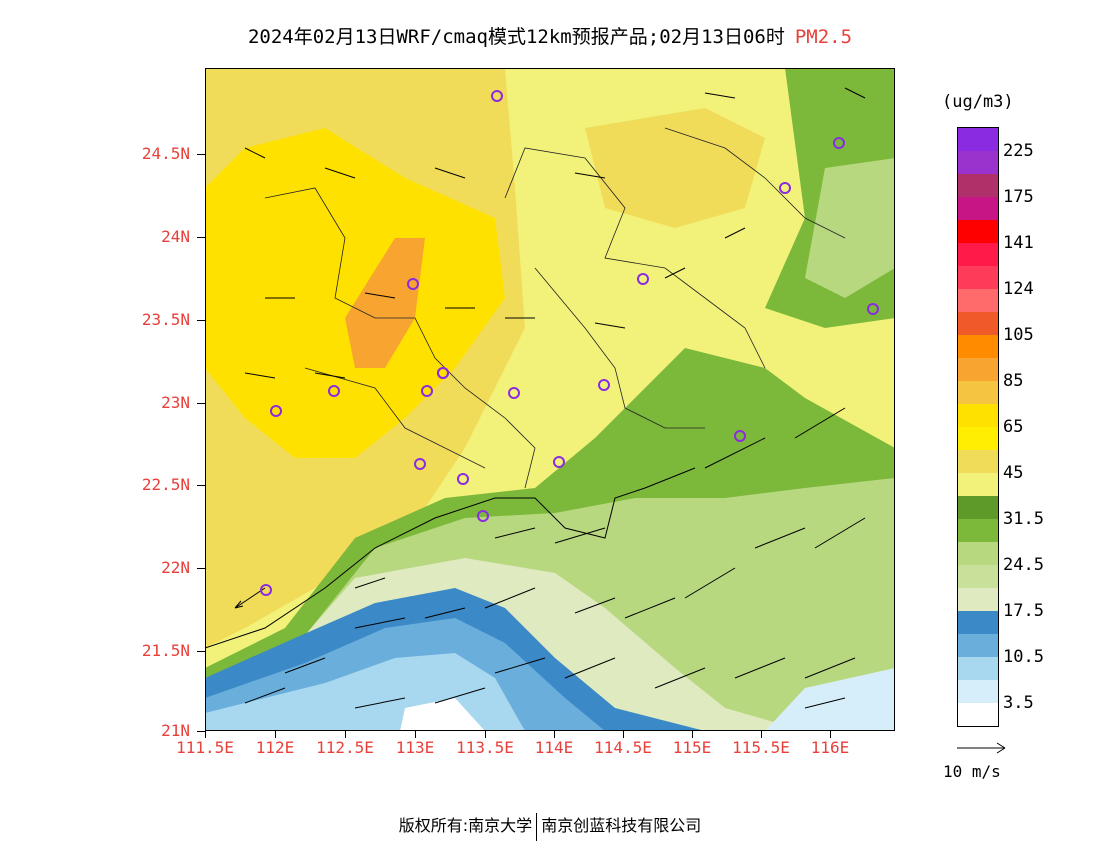 This screenshot has width=1100, height=850. What do you see at coordinates (972, 771) in the screenshot?
I see `wind-reference-label: 10 m/s` at bounding box center [972, 771].